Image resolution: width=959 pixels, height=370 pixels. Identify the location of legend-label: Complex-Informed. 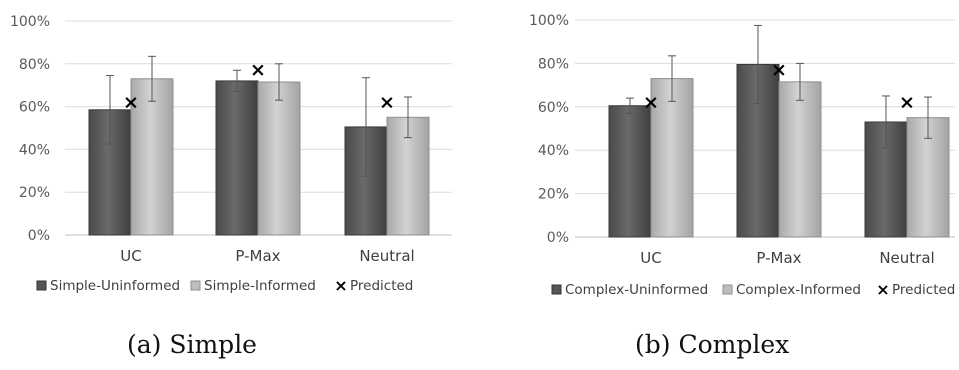
(798, 290).